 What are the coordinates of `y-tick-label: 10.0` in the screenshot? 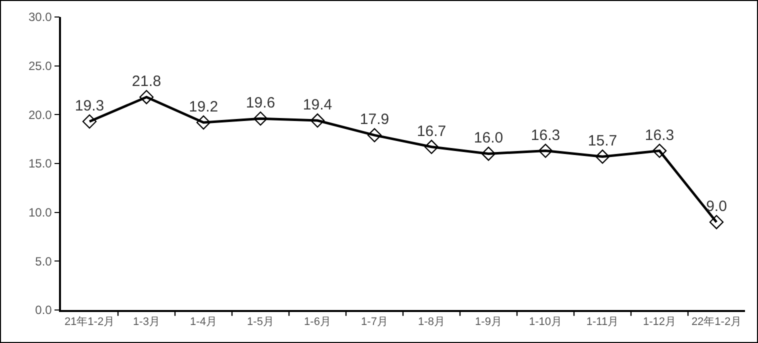 It's located at (40, 213).